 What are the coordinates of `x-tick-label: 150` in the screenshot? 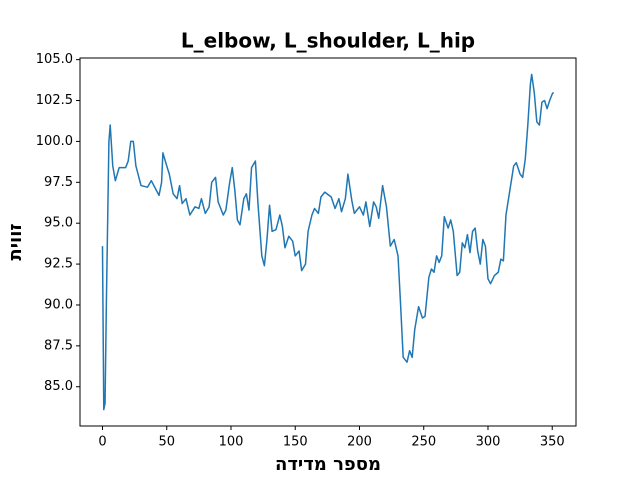 It's located at (295, 442).